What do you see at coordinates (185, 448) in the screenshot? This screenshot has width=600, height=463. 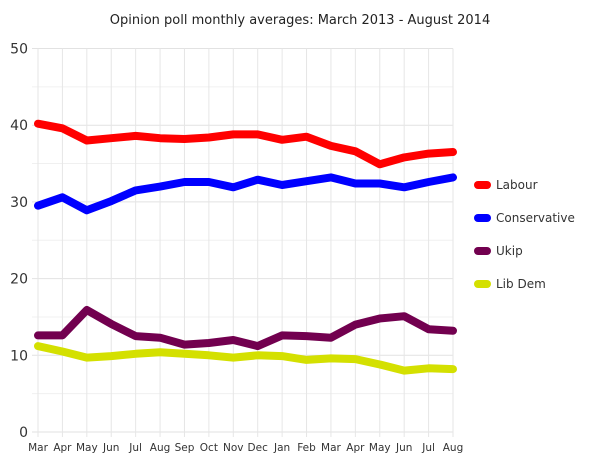 I see `x-tick-label: Sep` at bounding box center [185, 448].